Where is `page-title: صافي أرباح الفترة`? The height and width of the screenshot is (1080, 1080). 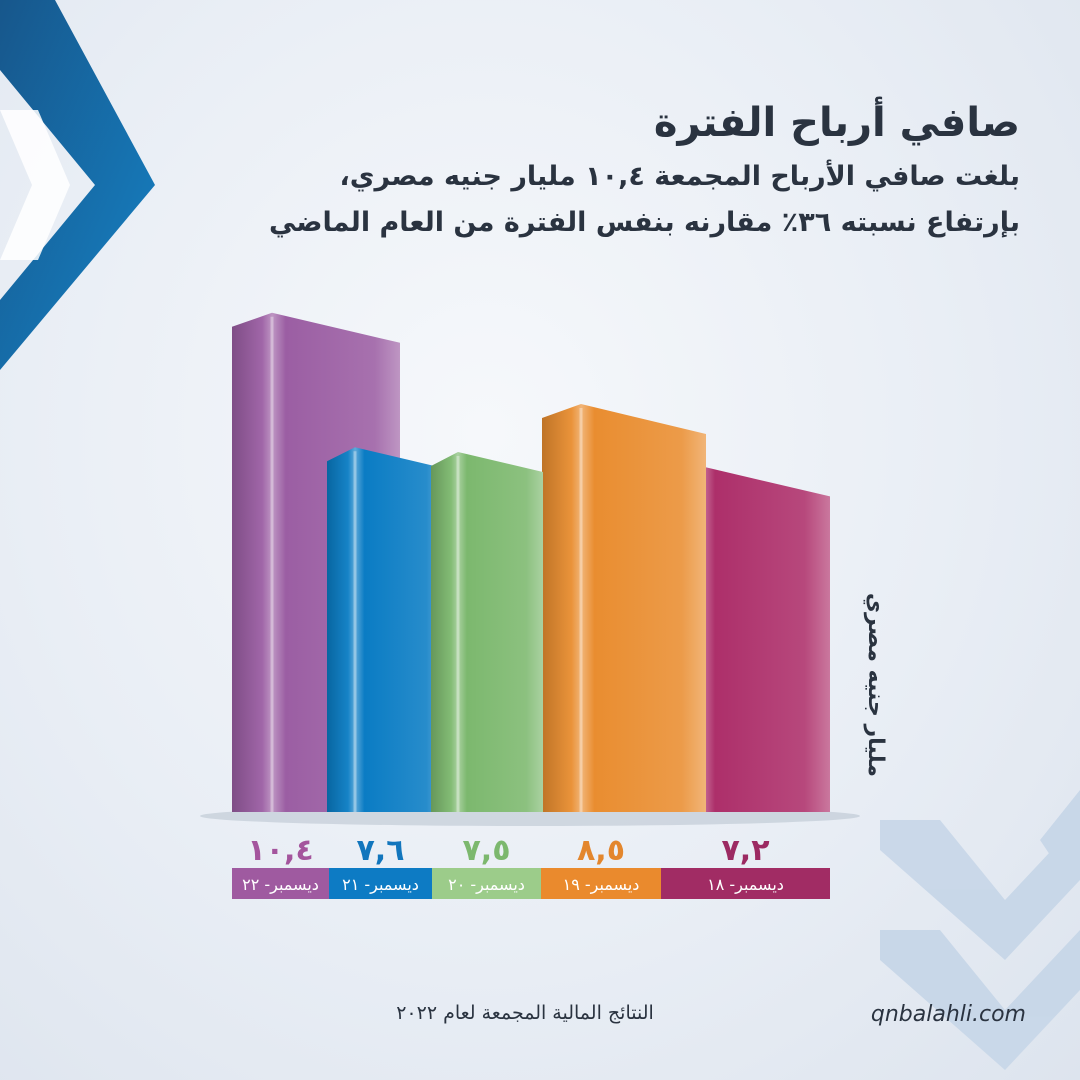 page-title: صافي أرباح الفترة is located at coordinates (836, 123).